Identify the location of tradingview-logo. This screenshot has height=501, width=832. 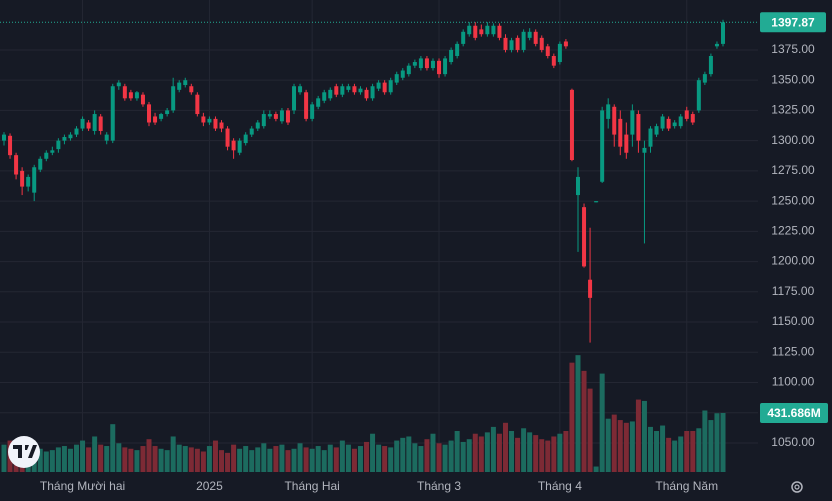
(24, 452).